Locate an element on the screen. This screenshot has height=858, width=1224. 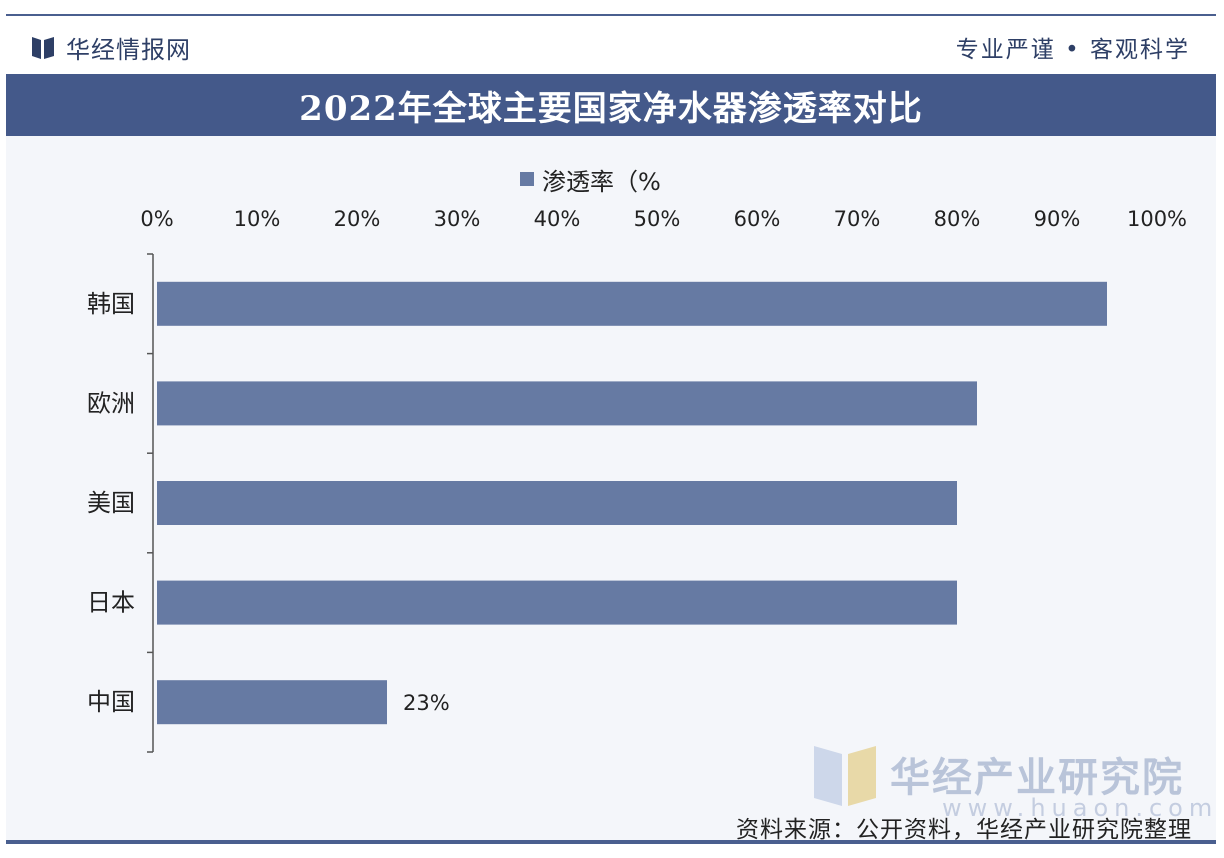
x-tick-label: 20% is located at coordinates (357, 219).